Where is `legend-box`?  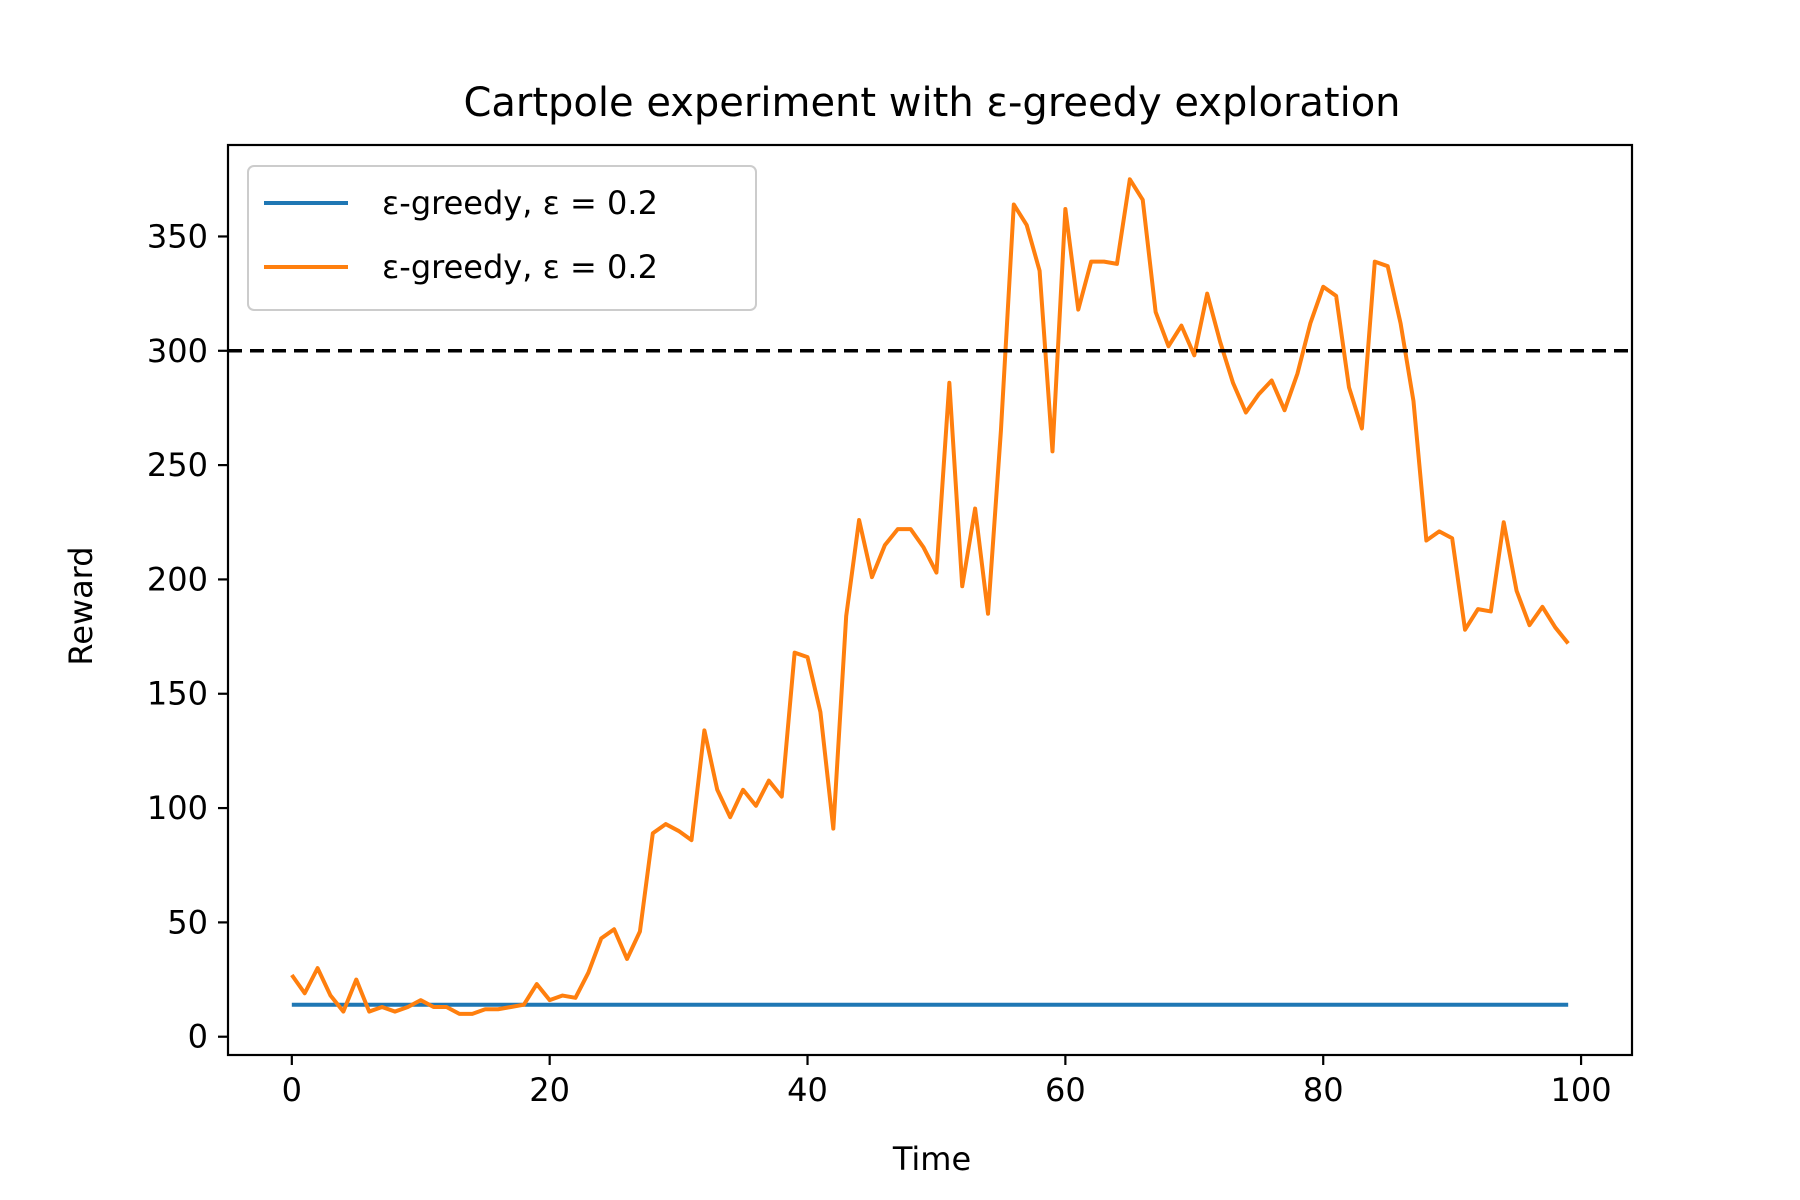
legend-box is located at coordinates (502, 238).